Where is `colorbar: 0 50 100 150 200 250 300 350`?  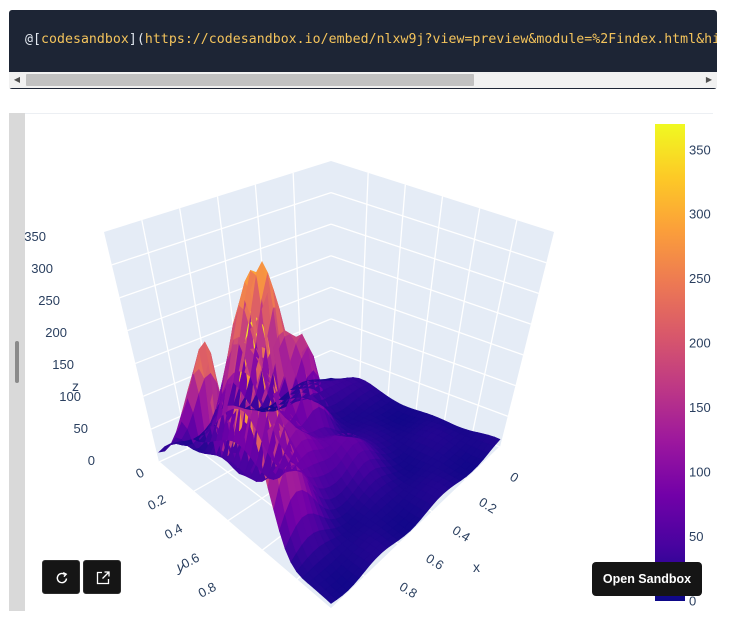
colorbar: 0 50 100 150 200 250 300 350 is located at coordinates (683, 366).